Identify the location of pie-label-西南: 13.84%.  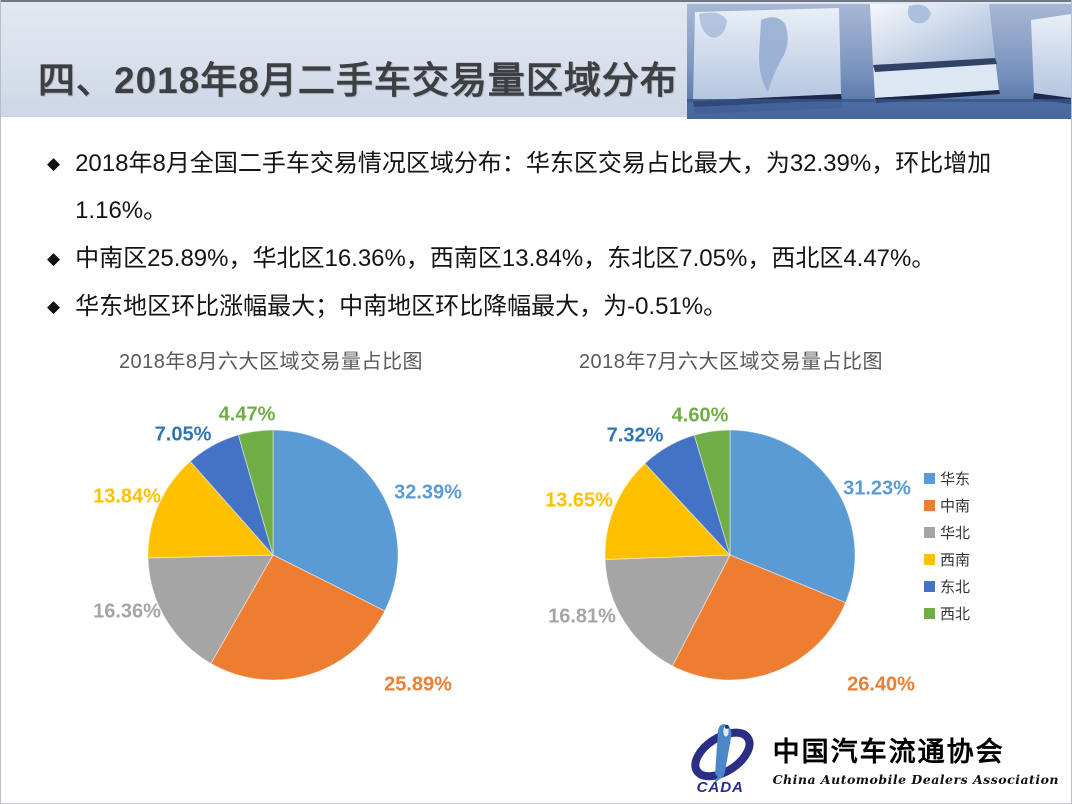
(127, 496).